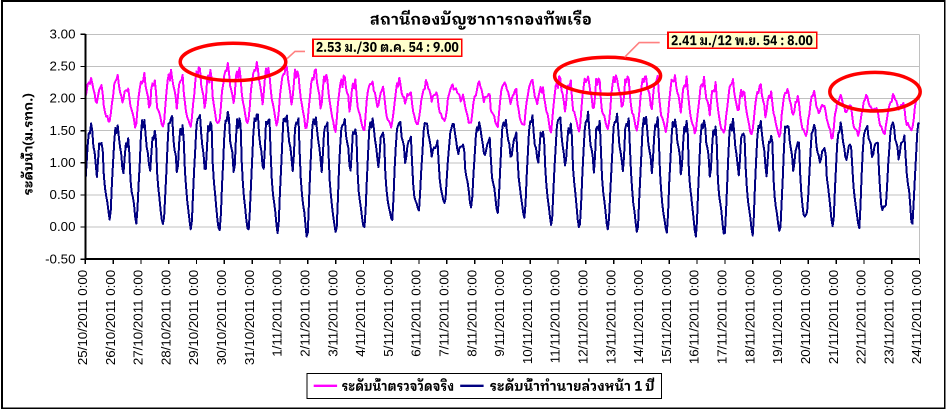  Describe the element at coordinates (63, 34) in the screenshot. I see `svg-text: 3.00` at that location.